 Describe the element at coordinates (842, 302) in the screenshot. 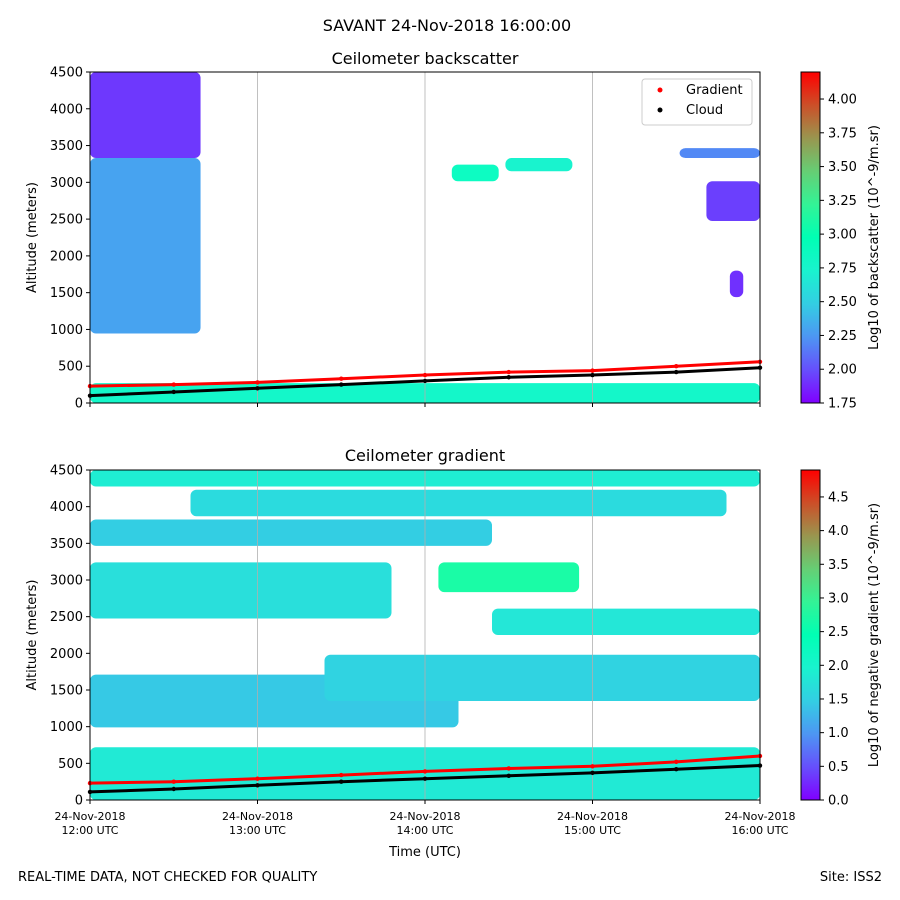

I see `colorbar-tick-label: 2.50` at that location.